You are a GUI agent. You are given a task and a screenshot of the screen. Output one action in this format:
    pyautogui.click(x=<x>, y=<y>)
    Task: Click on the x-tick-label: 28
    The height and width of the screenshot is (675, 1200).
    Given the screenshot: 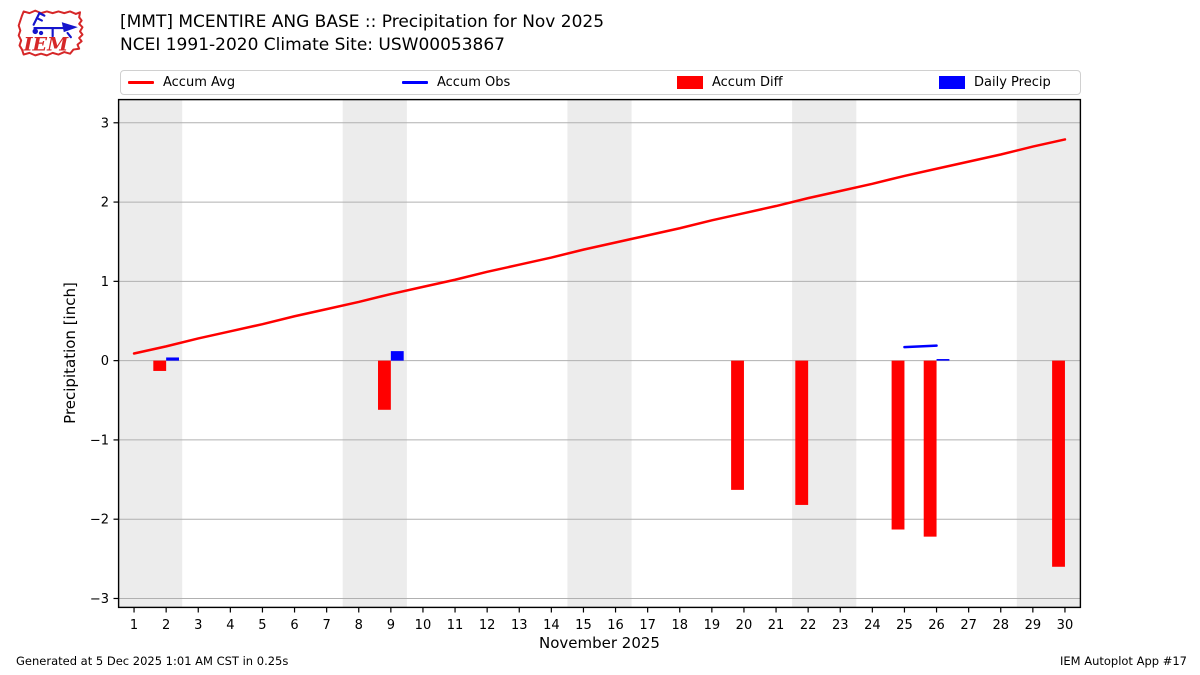 What is the action you would take?
    pyautogui.click(x=1000, y=625)
    